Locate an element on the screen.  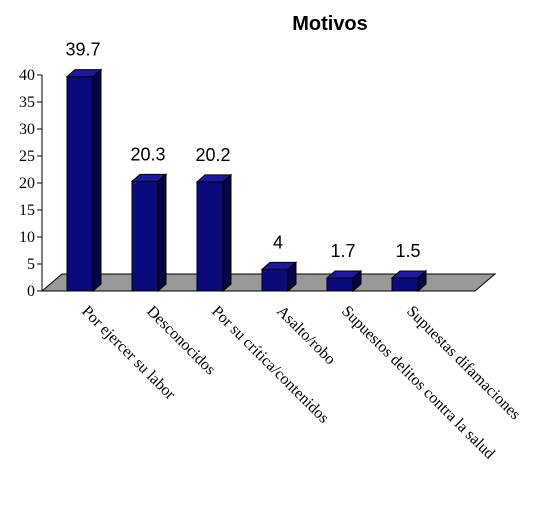
data-label: 39.7 is located at coordinates (82, 50).